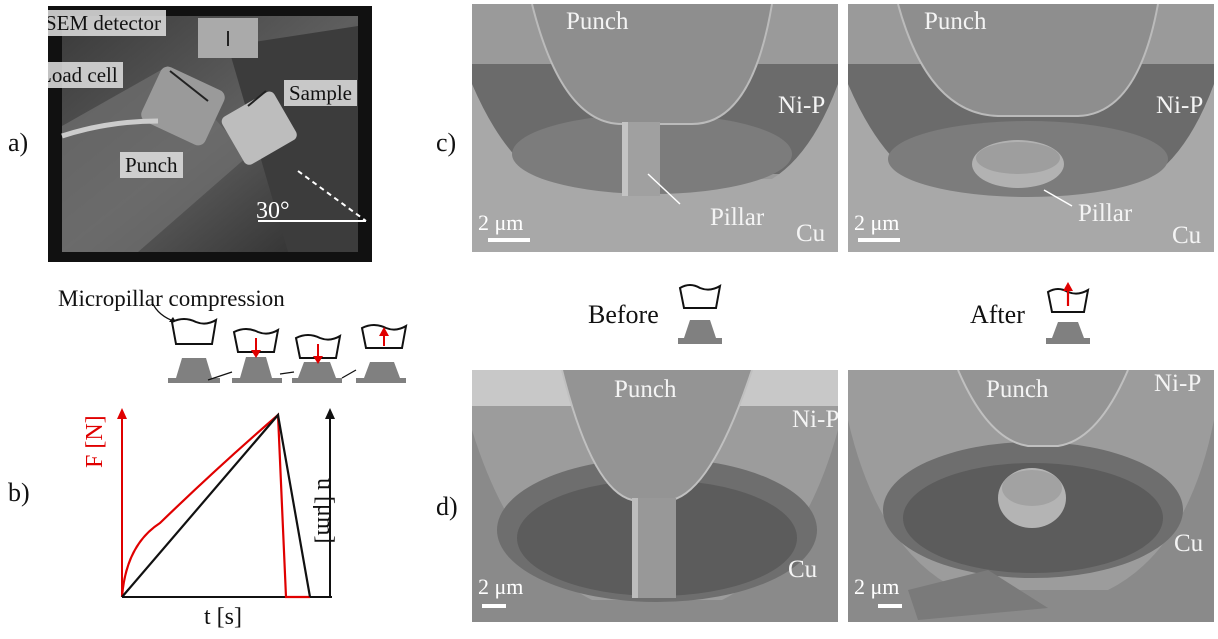 Image resolution: width=1218 pixels, height=639 pixels. I want to click on load-displacement-plot, so click(226, 503).